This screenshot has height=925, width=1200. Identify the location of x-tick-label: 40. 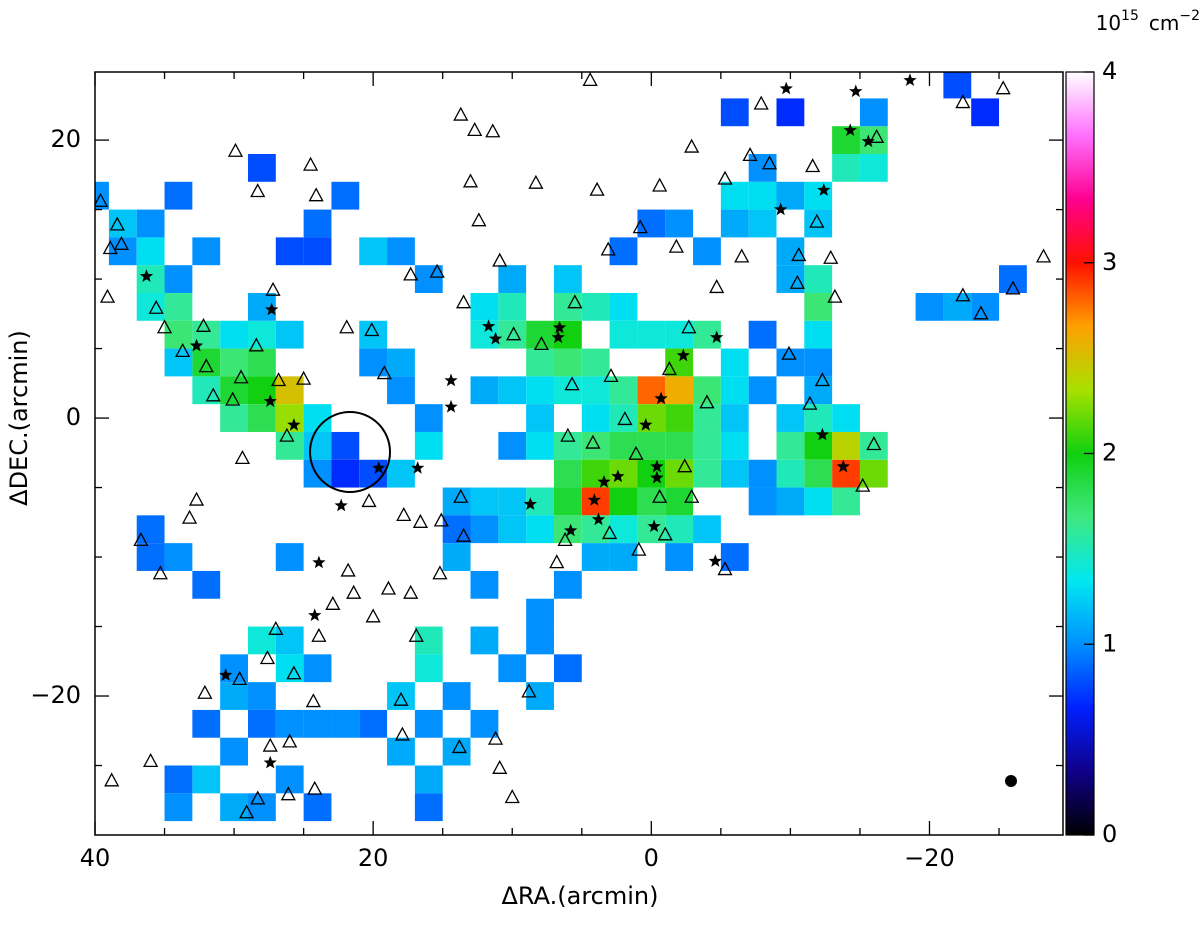
(95, 858).